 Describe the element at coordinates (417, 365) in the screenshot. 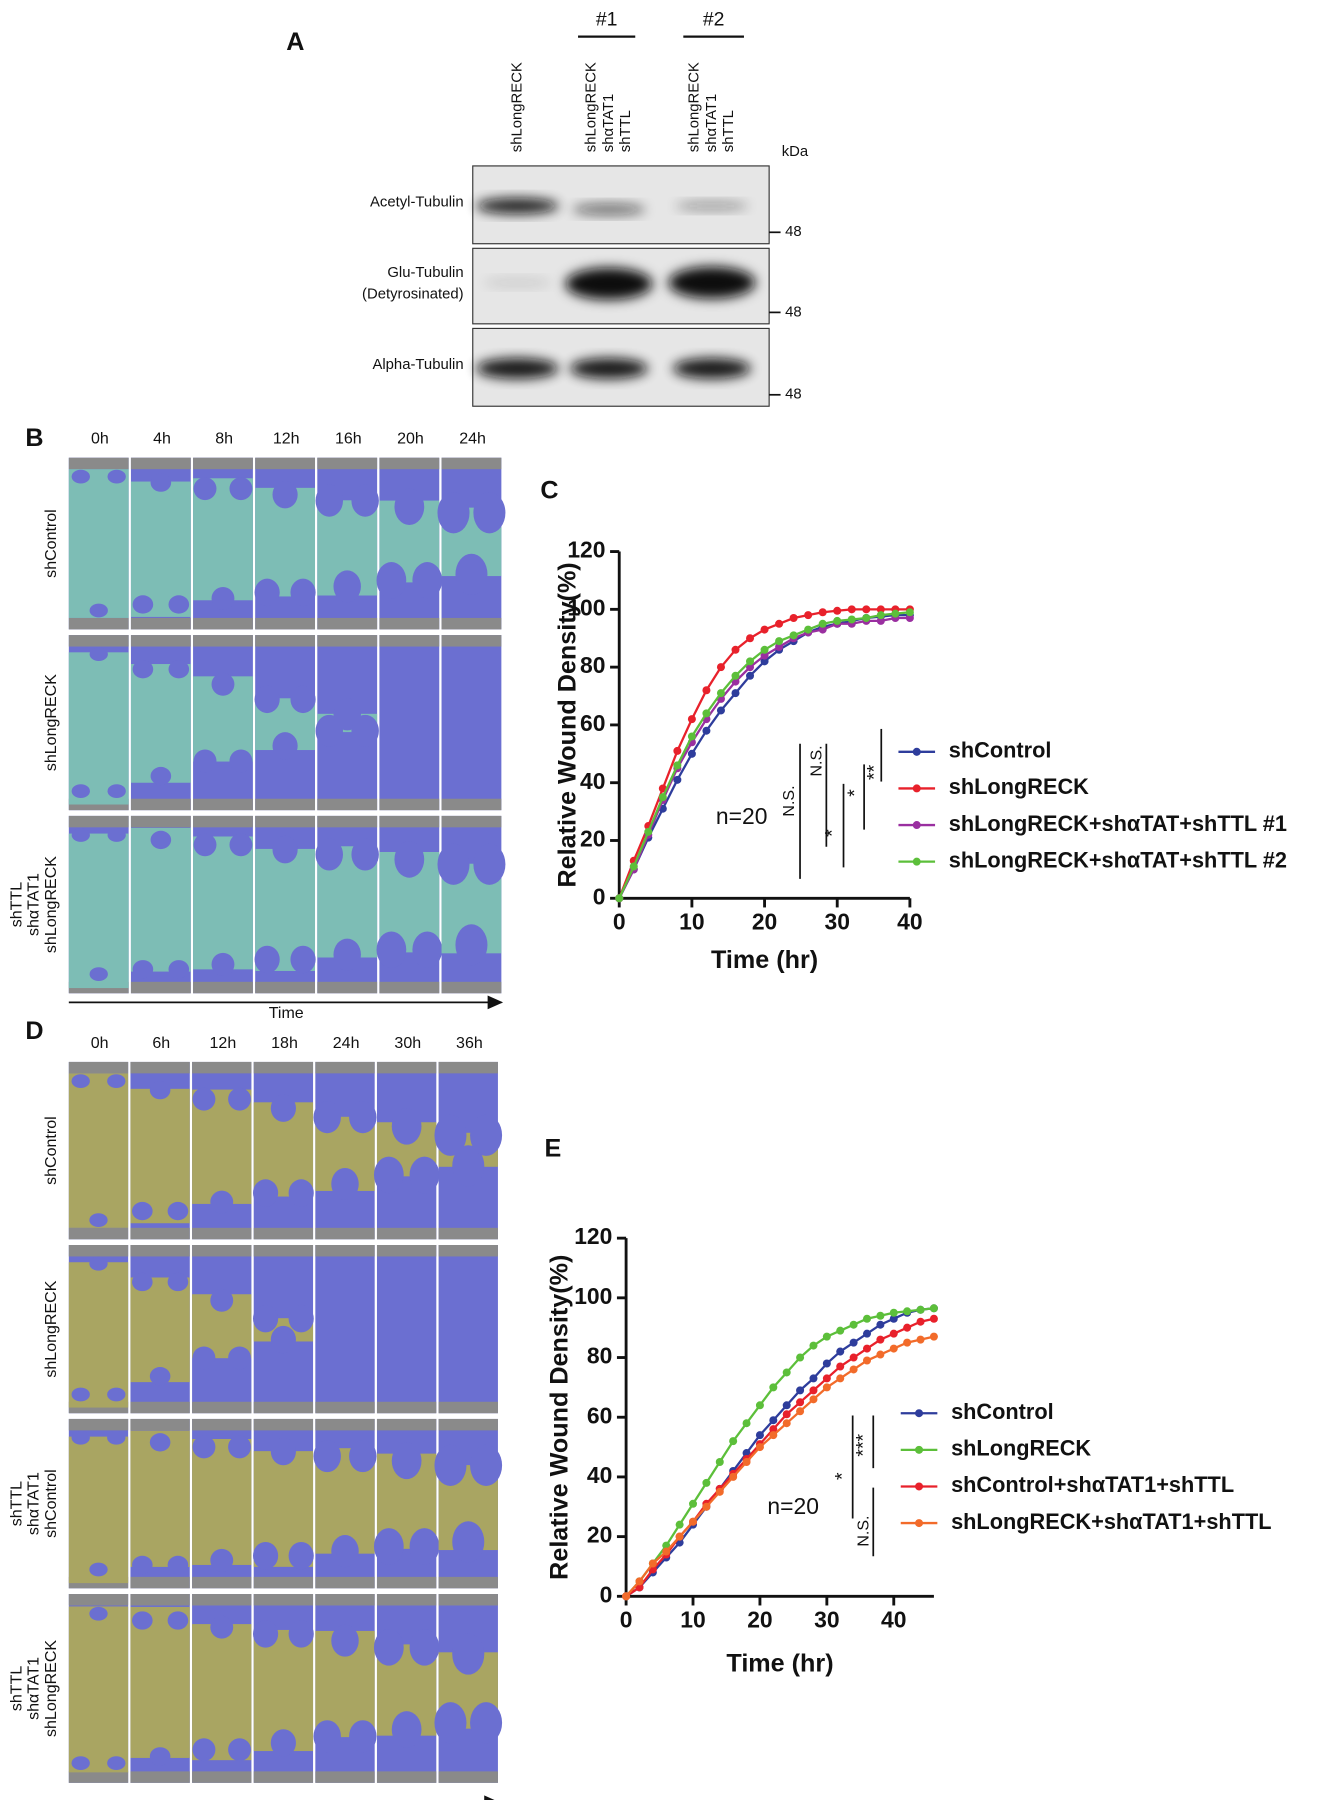

I see `row-label: Alpha-Tubulin` at that location.